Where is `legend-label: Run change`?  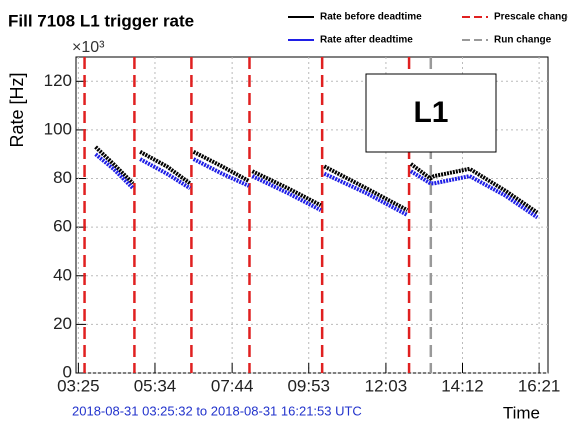
legend-label: Run change is located at coordinates (523, 40).